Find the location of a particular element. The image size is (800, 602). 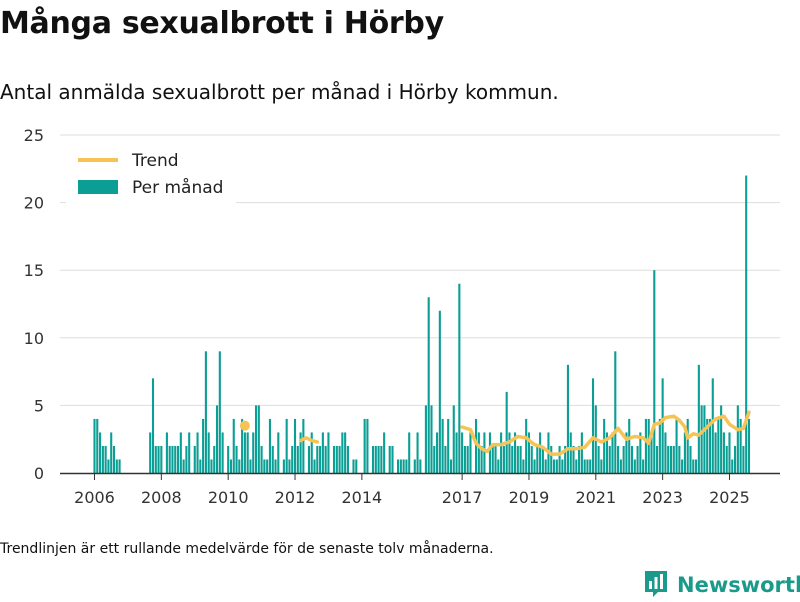

x-tick-label: 2021 is located at coordinates (595, 497).